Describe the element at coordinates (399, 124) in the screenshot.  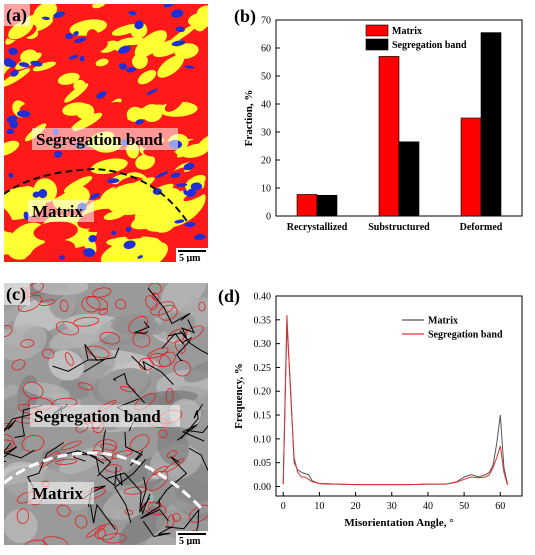
I see `bar-chart-b-bars` at that location.